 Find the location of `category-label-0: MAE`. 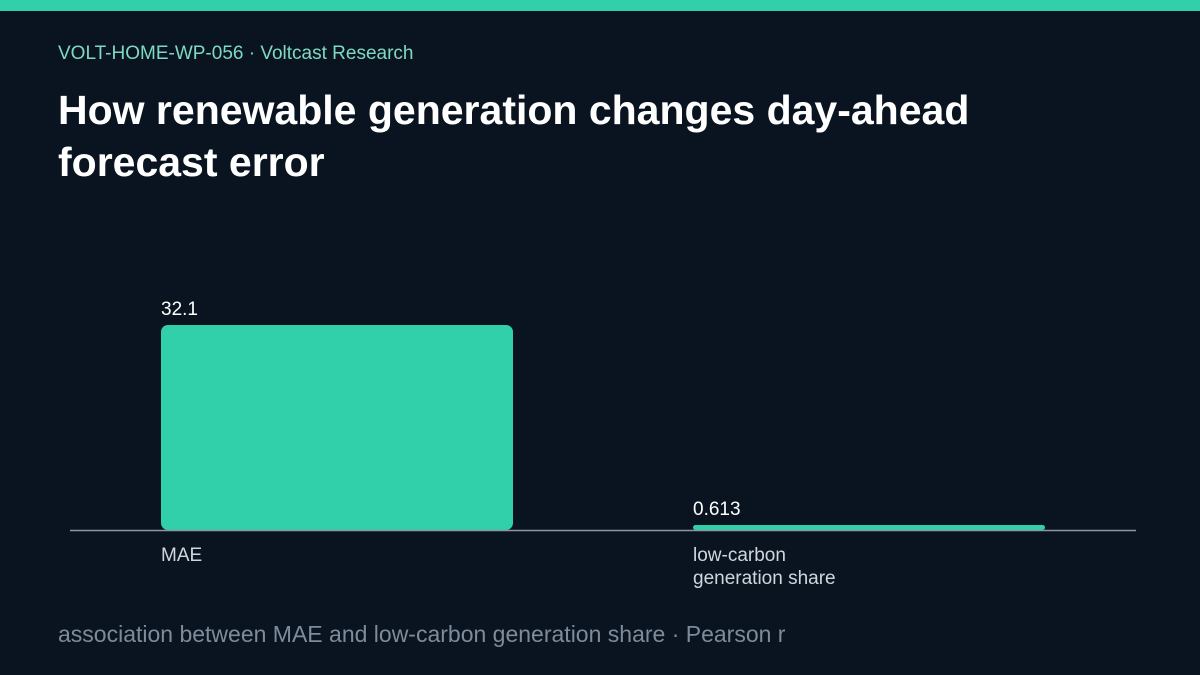

category-label-0: MAE is located at coordinates (181, 555).